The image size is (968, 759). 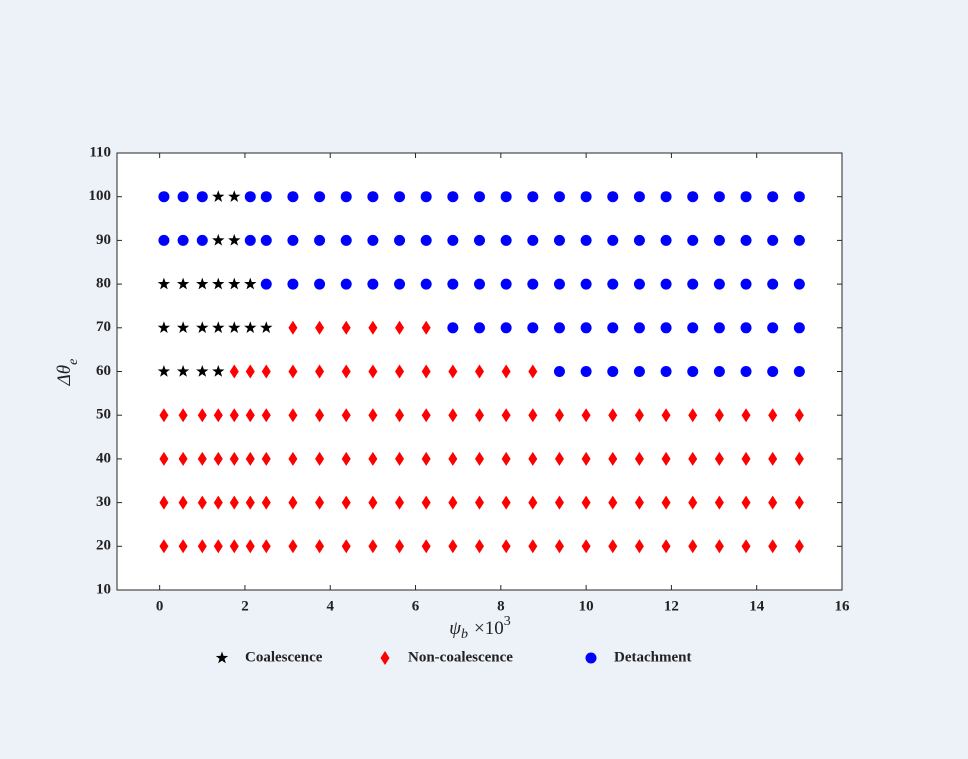 I want to click on y-tick-label: 60, so click(x=103, y=371).